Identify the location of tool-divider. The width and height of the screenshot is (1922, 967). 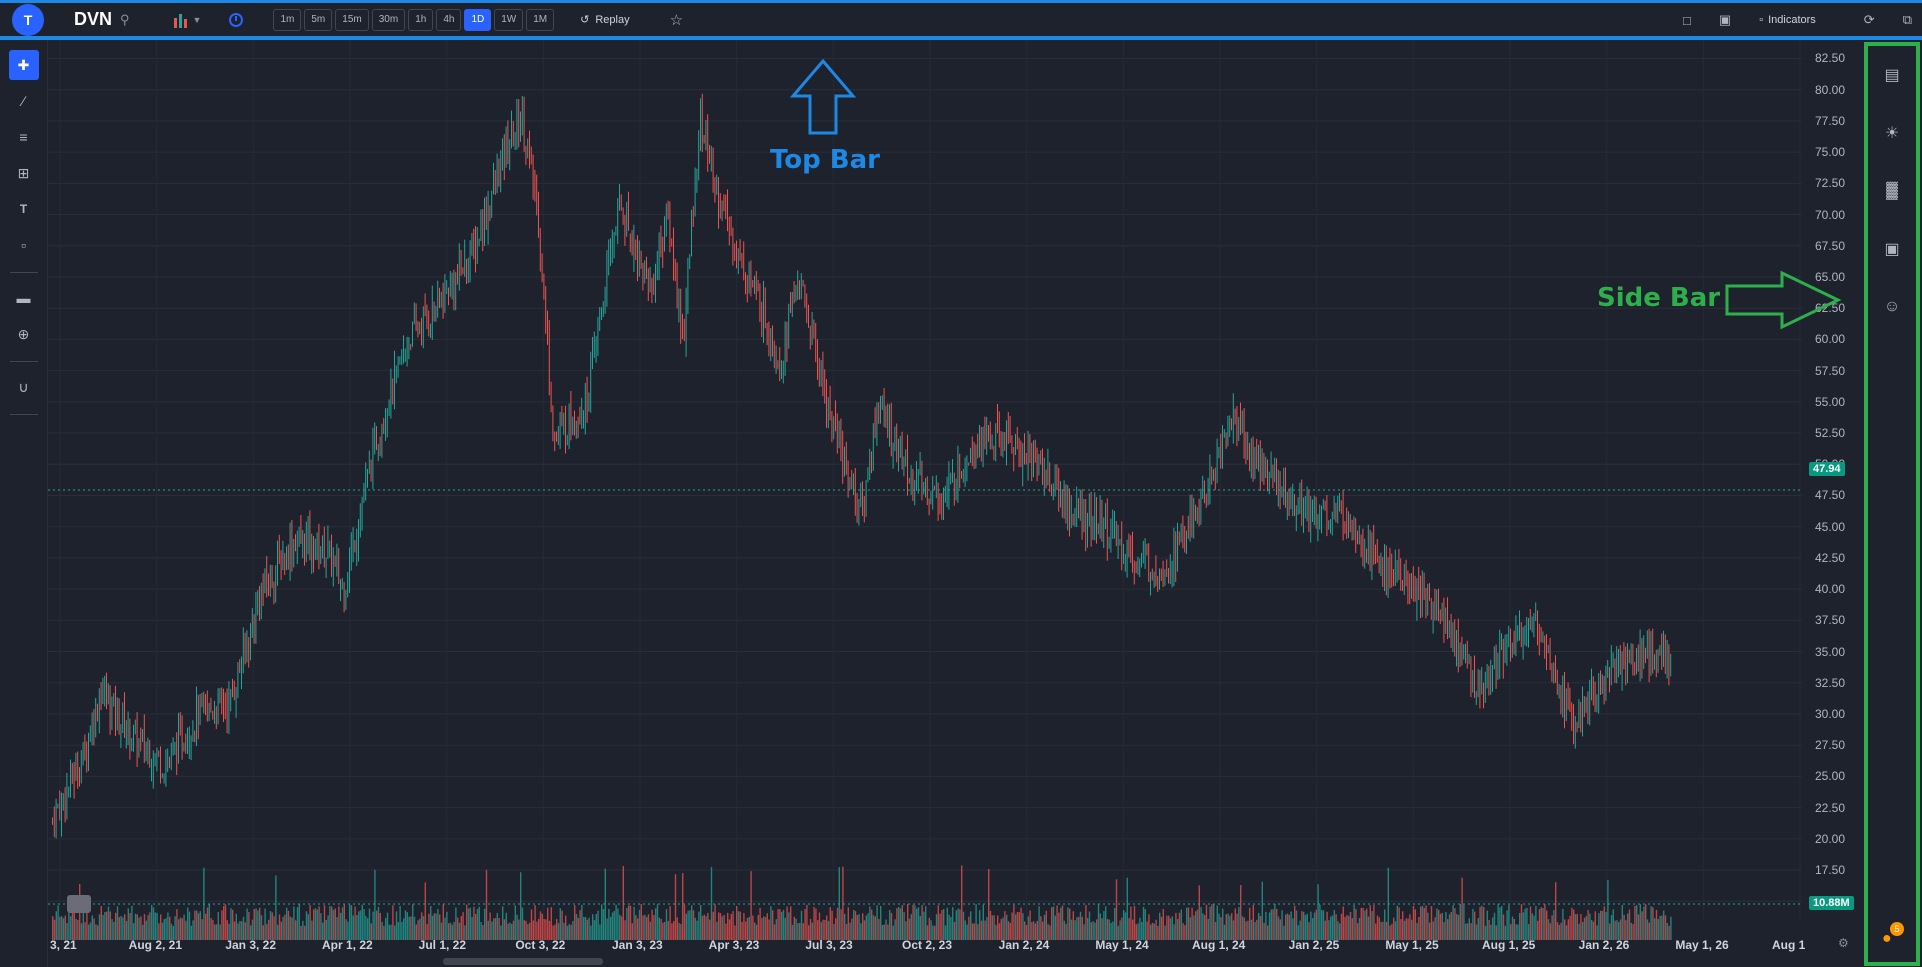
(23, 361).